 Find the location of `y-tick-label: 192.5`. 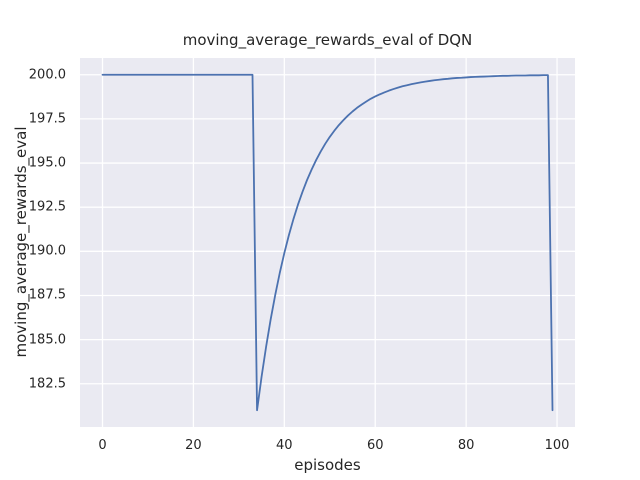

y-tick-label: 192.5 is located at coordinates (47, 207).